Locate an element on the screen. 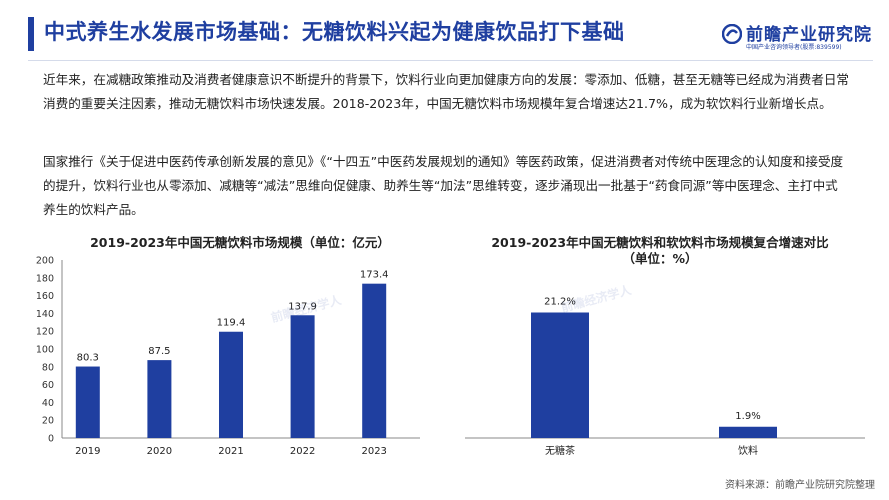 The image size is (889, 500). chart1-x-tick-label: 2020 is located at coordinates (159, 451).